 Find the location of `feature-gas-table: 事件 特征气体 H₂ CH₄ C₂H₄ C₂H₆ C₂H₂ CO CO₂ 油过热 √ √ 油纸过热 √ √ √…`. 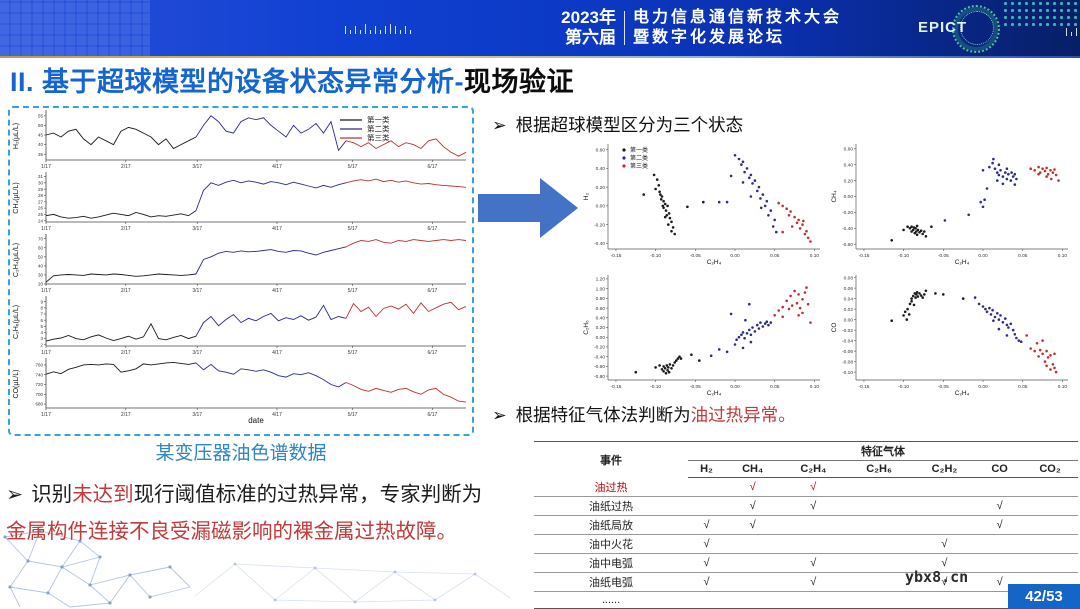

feature-gas-table: 事件 特征气体 H₂ CH₄ C₂H₄ C₂H₆ C₂H₂ CO CO₂ 油过热 √ √ 油纸过热 √ √ √… is located at coordinates (806, 525).